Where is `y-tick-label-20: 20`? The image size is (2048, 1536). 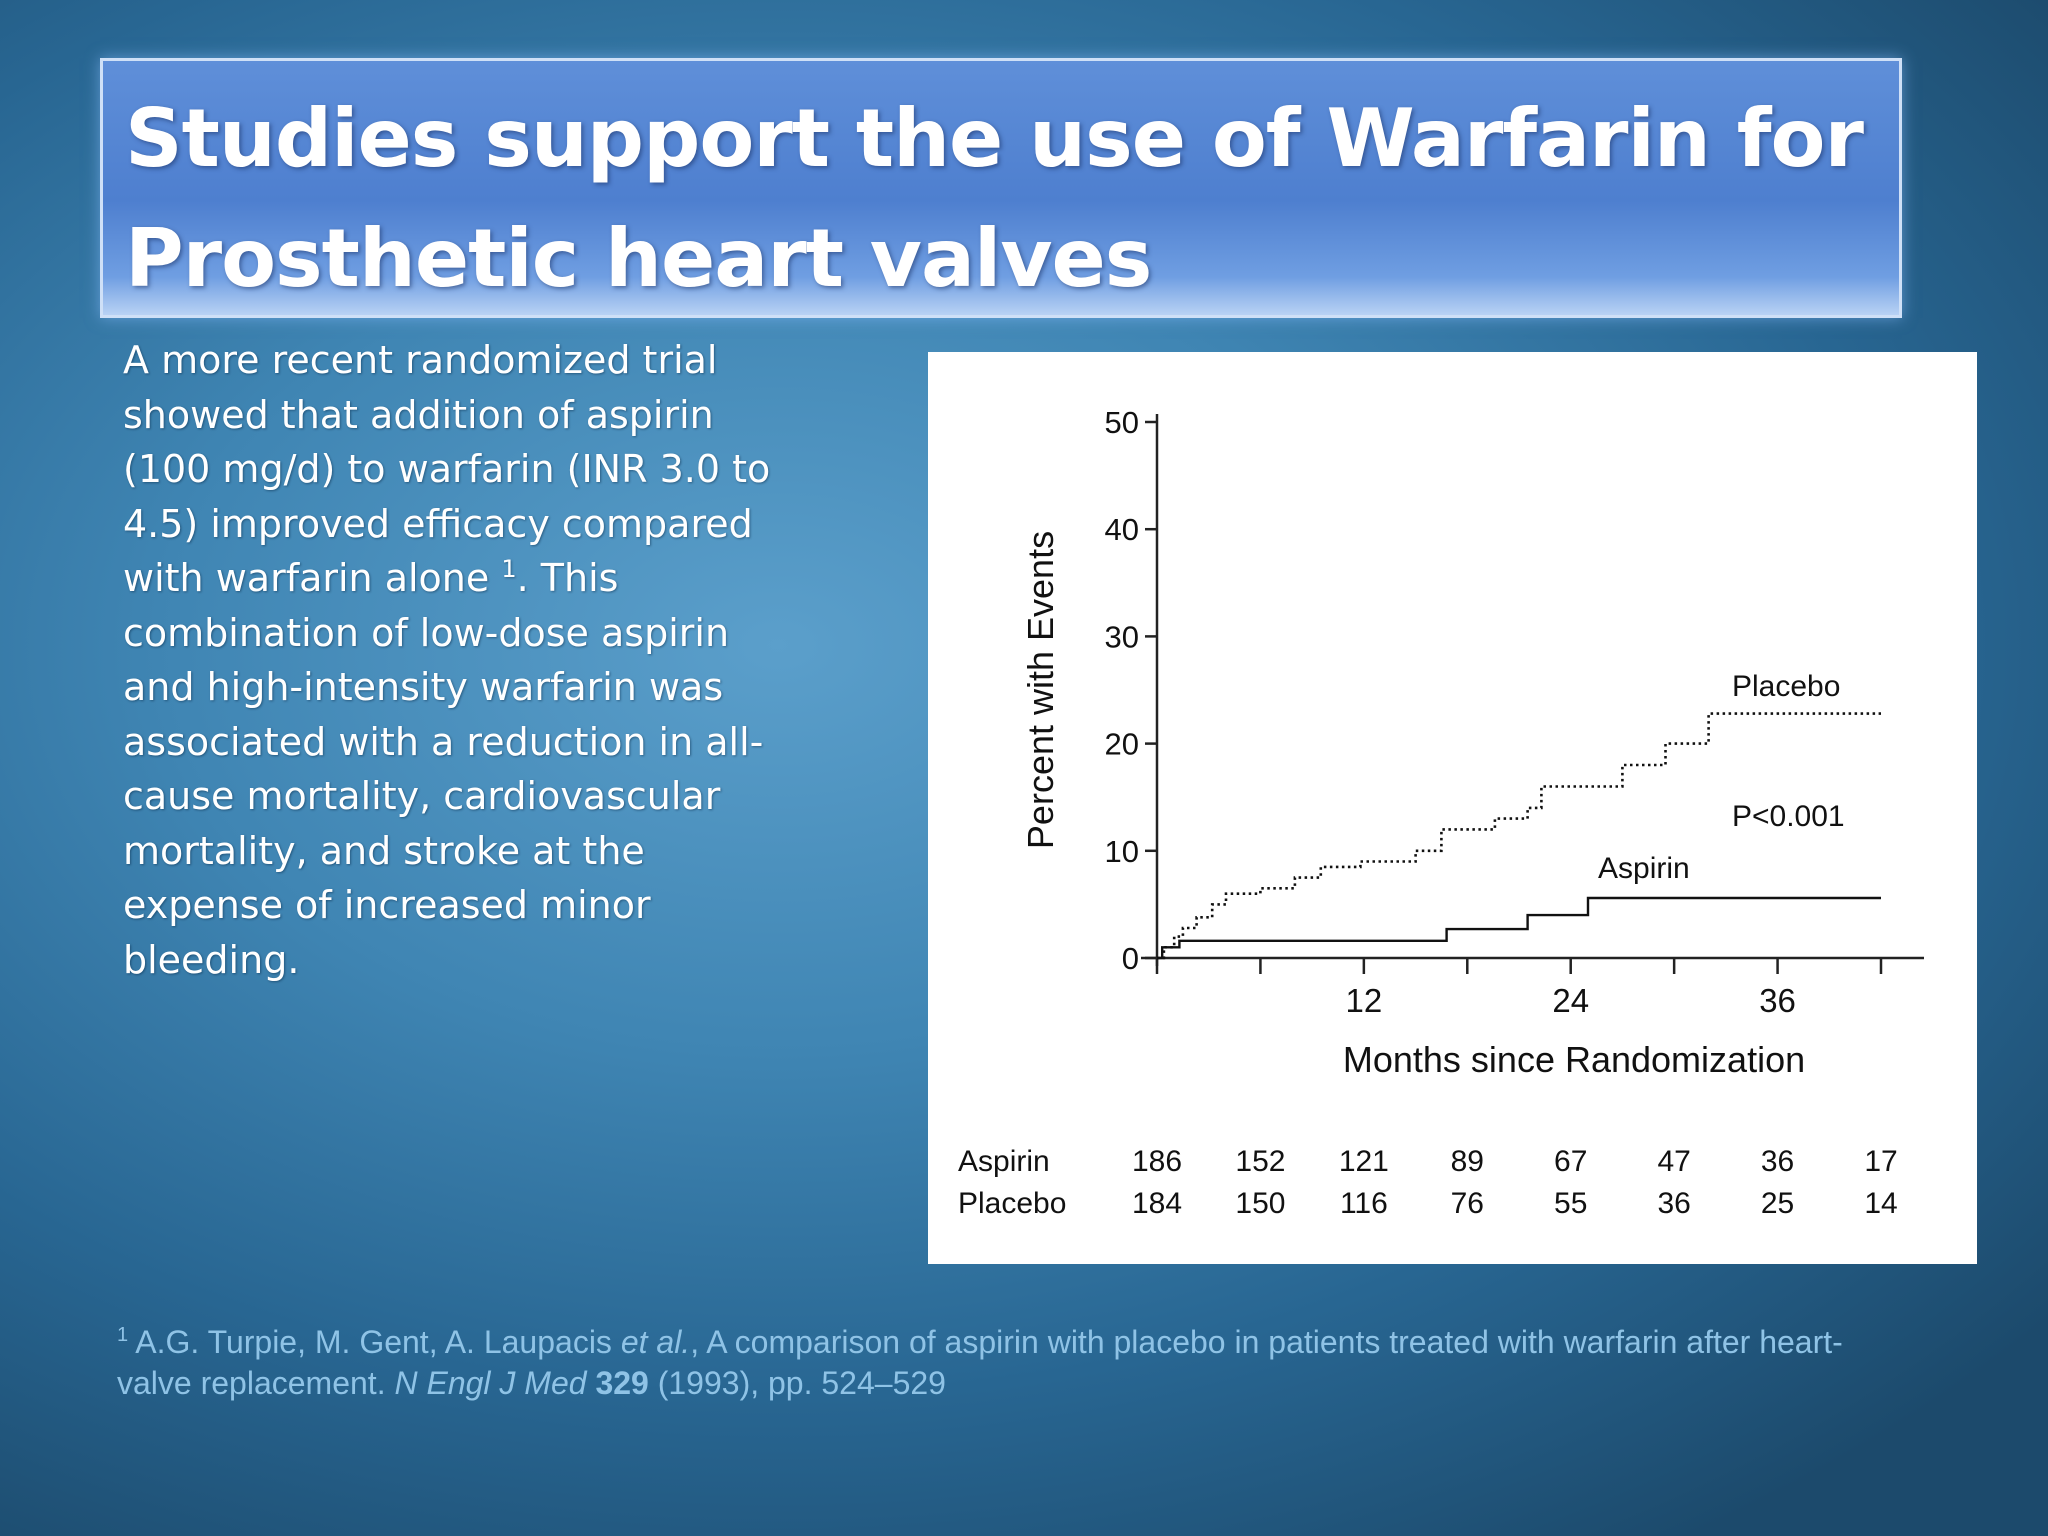 y-tick-label-20: 20 is located at coordinates (1122, 744).